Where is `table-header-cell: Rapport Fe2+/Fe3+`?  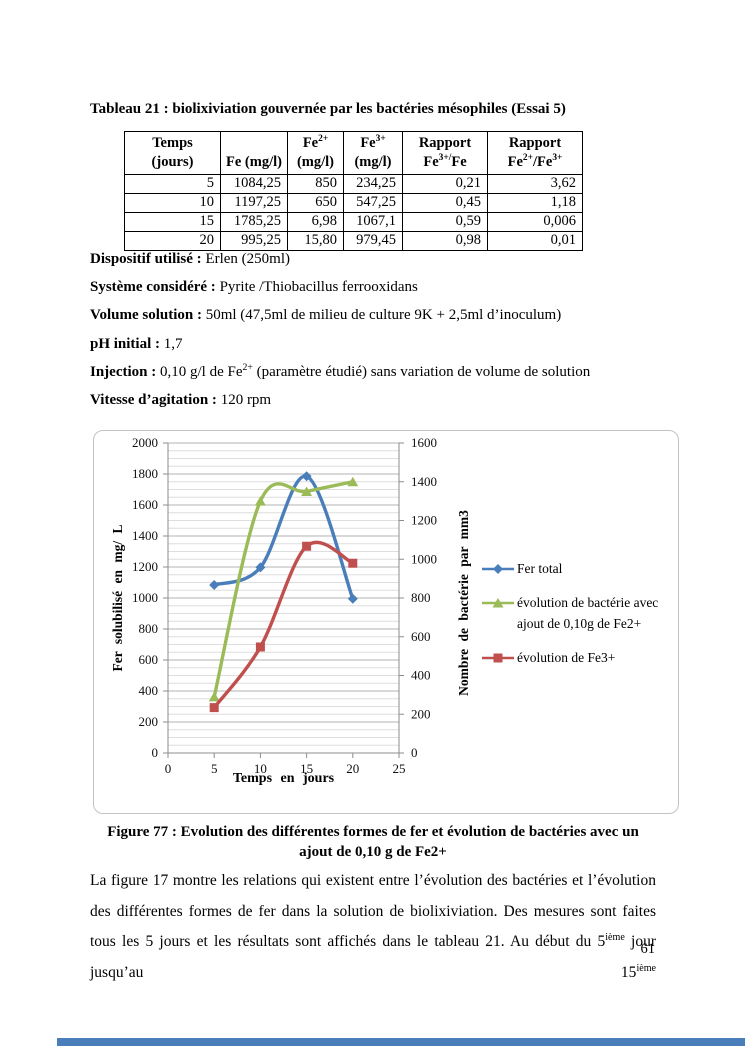 table-header-cell: Rapport Fe2+/Fe3+ is located at coordinates (535, 153).